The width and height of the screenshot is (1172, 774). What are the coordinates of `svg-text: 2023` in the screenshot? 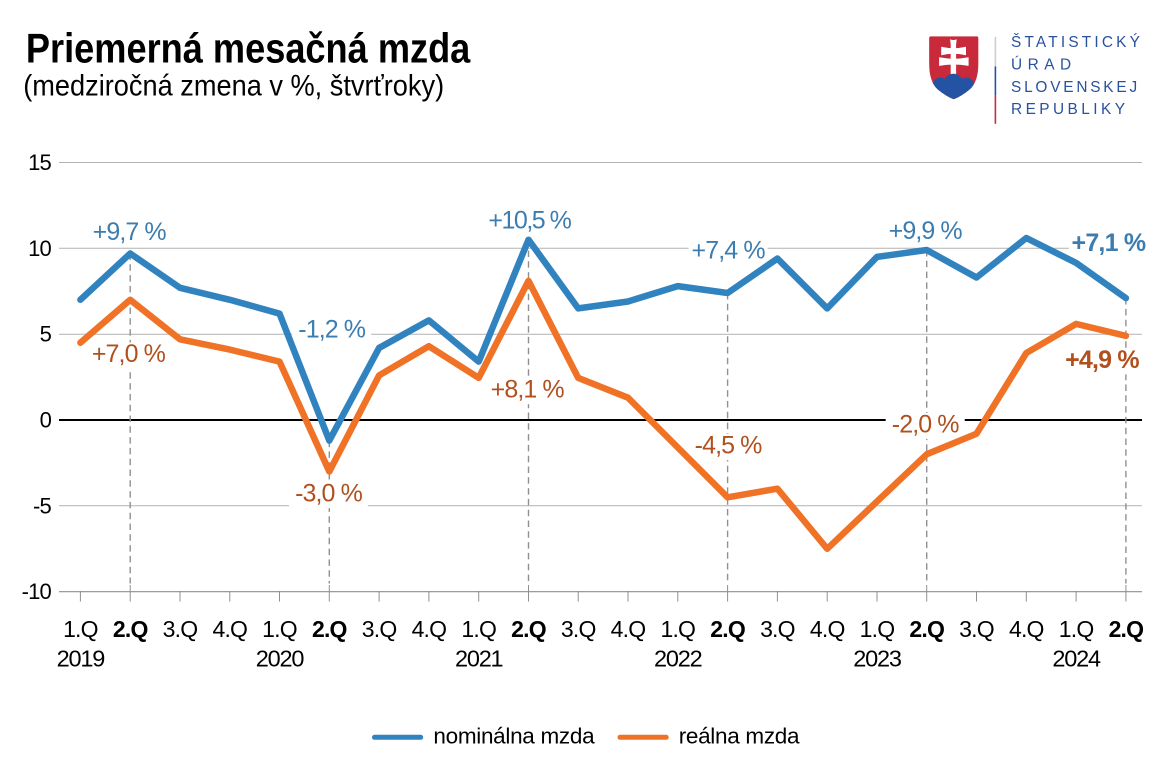 It's located at (877, 659).